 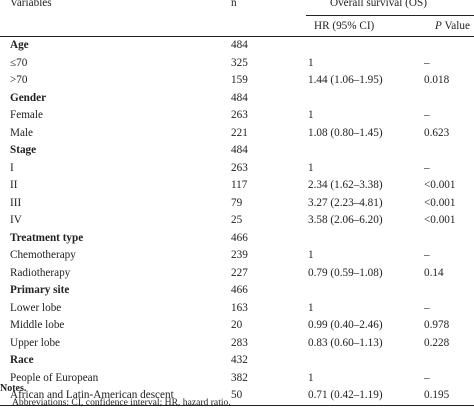 I want to click on header-p-value: P Value, so click(x=447, y=26).